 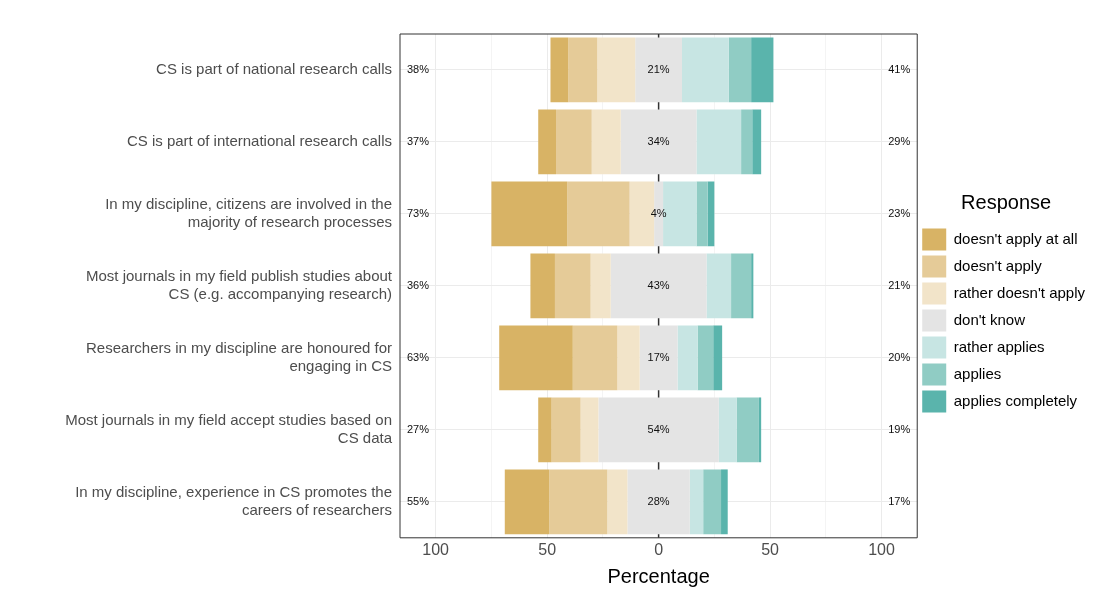 I want to click on data-label: 43%, so click(x=658, y=284).